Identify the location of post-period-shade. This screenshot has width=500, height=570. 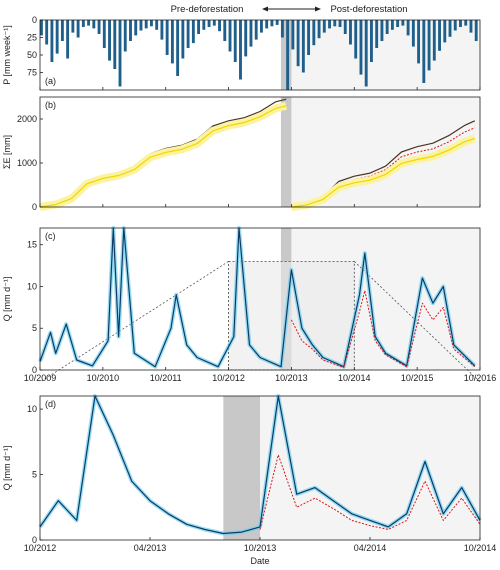
(370, 468).